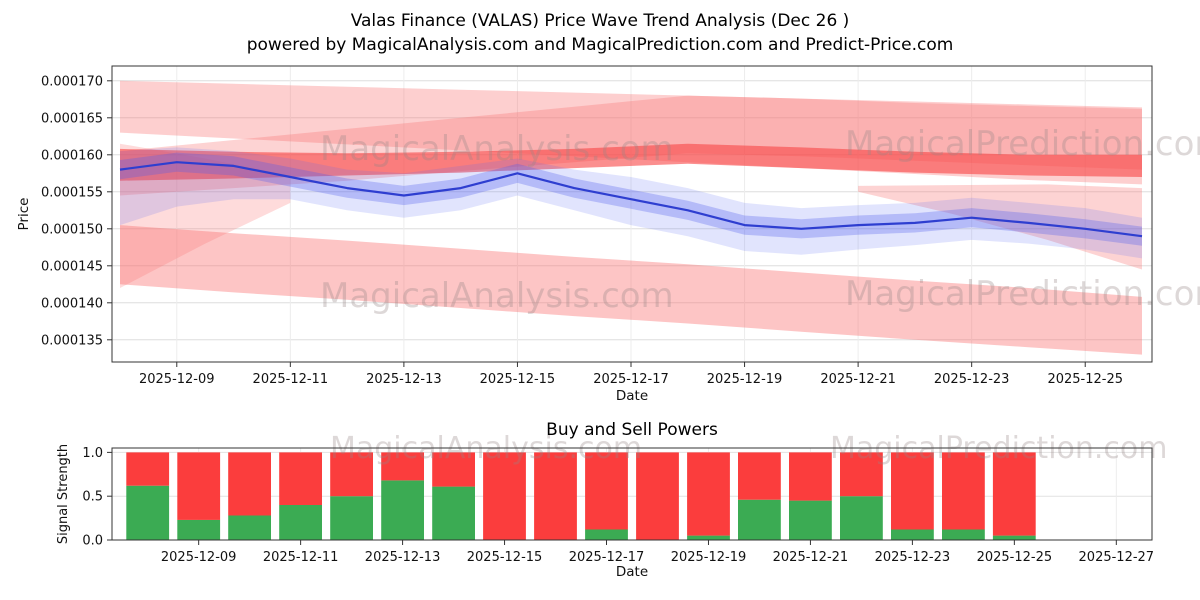 The width and height of the screenshot is (1200, 600). What do you see at coordinates (632, 494) in the screenshot?
I see `signal-plot-border` at bounding box center [632, 494].